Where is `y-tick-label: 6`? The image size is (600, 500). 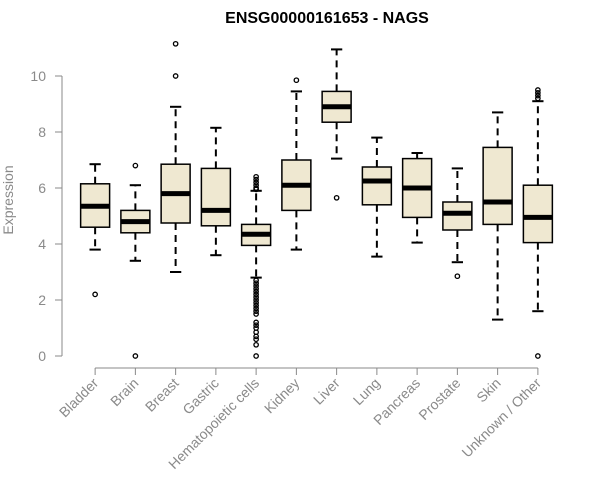 y-tick-label: 6 is located at coordinates (42, 188).